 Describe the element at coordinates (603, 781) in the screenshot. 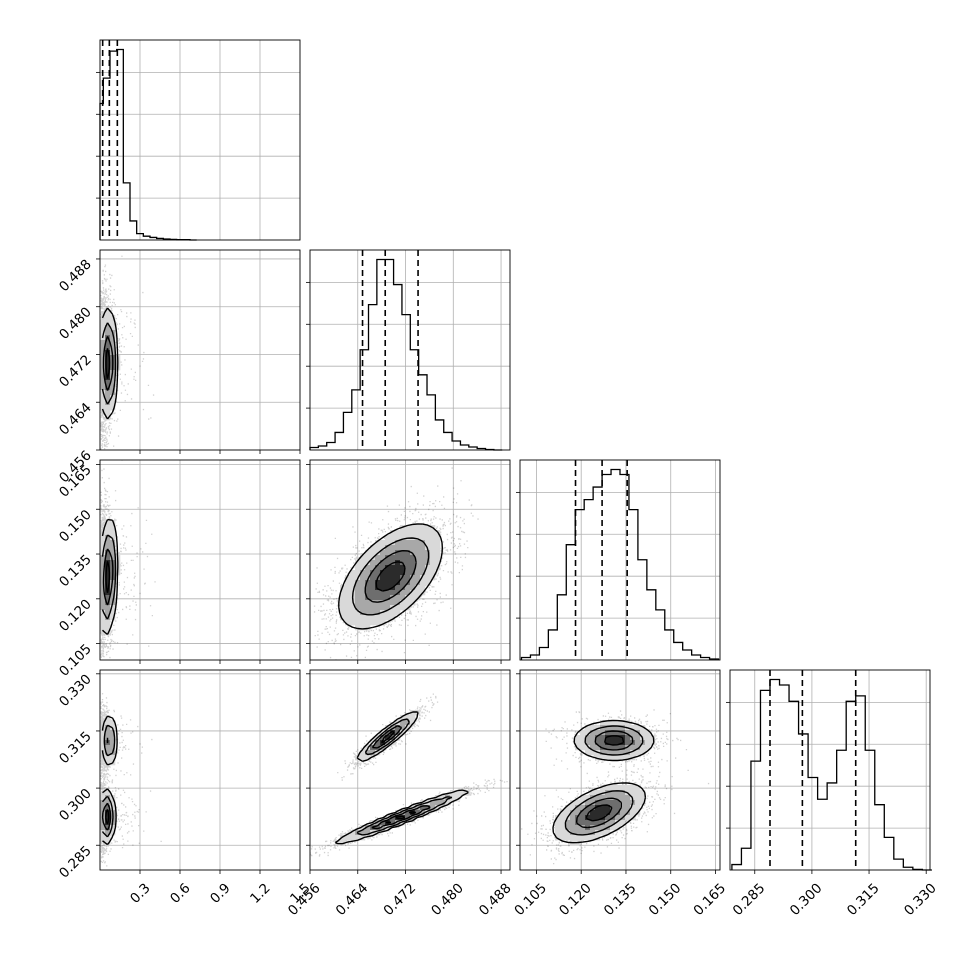

I see `contour-lines` at that location.